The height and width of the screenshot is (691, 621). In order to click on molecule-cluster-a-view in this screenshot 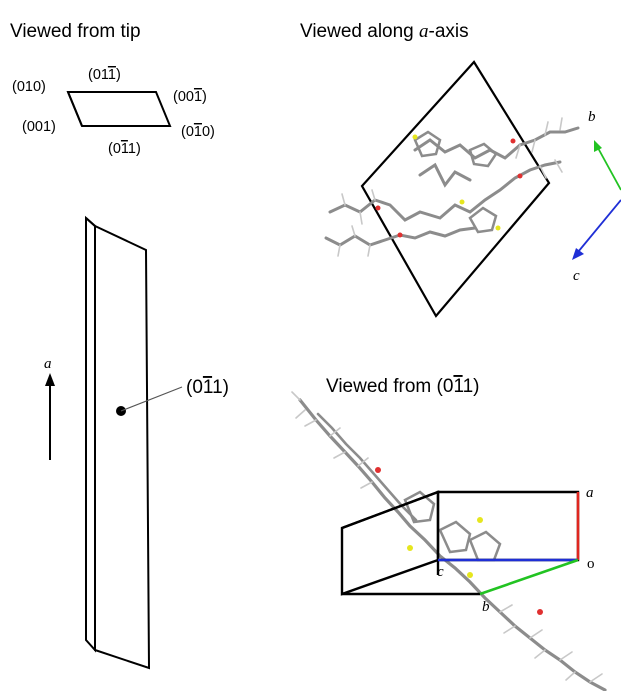, I will do `click(452, 187)`.